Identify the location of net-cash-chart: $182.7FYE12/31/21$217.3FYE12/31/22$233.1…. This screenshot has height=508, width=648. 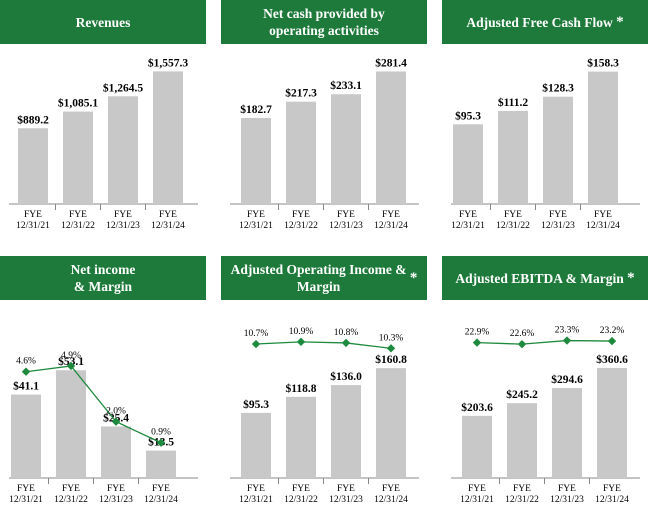
(324, 143).